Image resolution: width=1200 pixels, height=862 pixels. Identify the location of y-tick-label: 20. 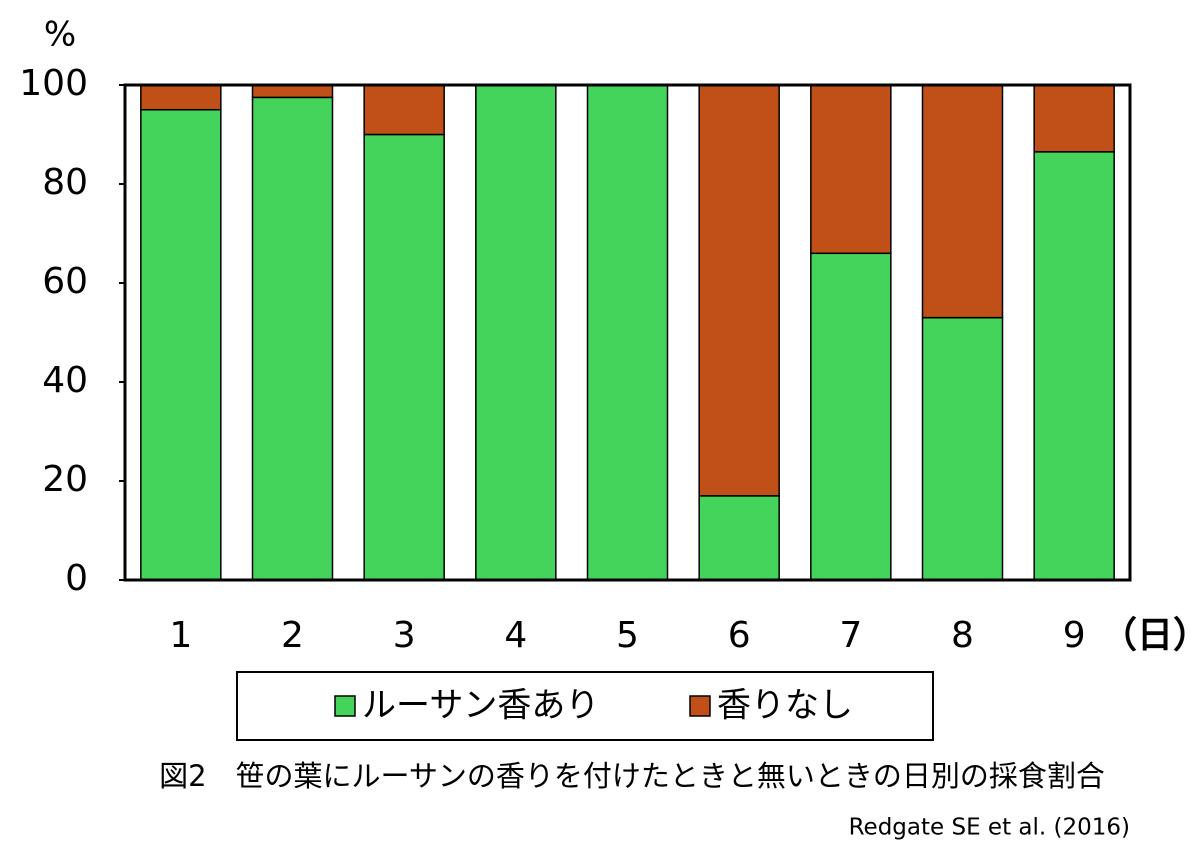
(65, 479).